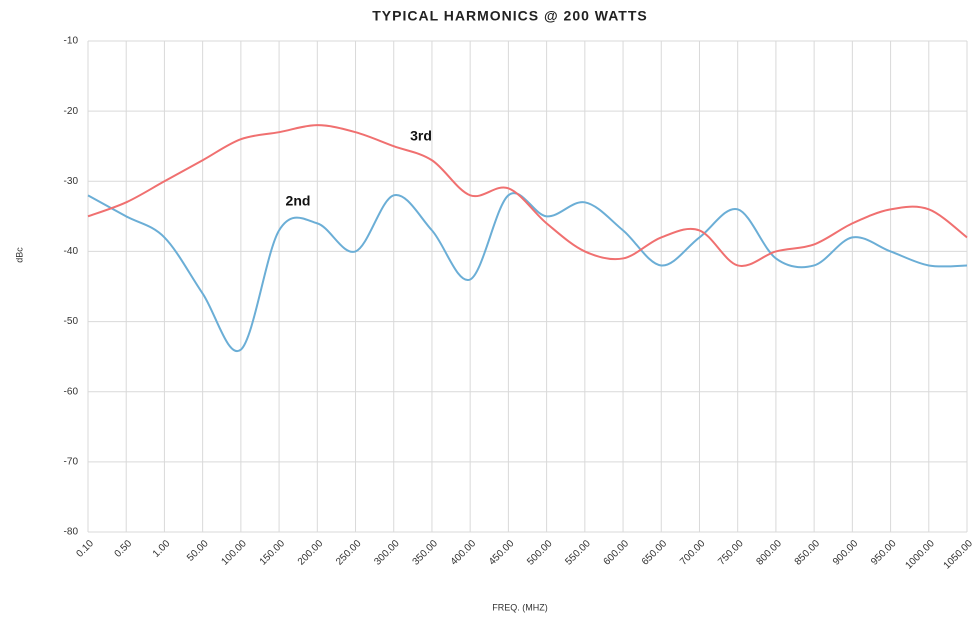 The width and height of the screenshot is (979, 621). Describe the element at coordinates (464, 553) in the screenshot. I see `x-tick-label: 400.00` at that location.